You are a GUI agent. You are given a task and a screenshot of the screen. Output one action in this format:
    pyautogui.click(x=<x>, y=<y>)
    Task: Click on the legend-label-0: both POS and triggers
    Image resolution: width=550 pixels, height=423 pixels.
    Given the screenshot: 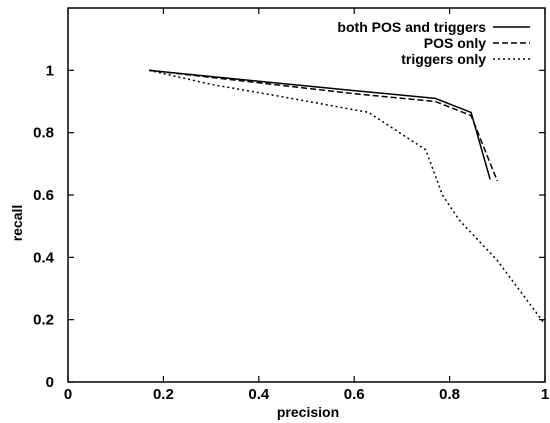 What is the action you would take?
    pyautogui.click(x=411, y=27)
    